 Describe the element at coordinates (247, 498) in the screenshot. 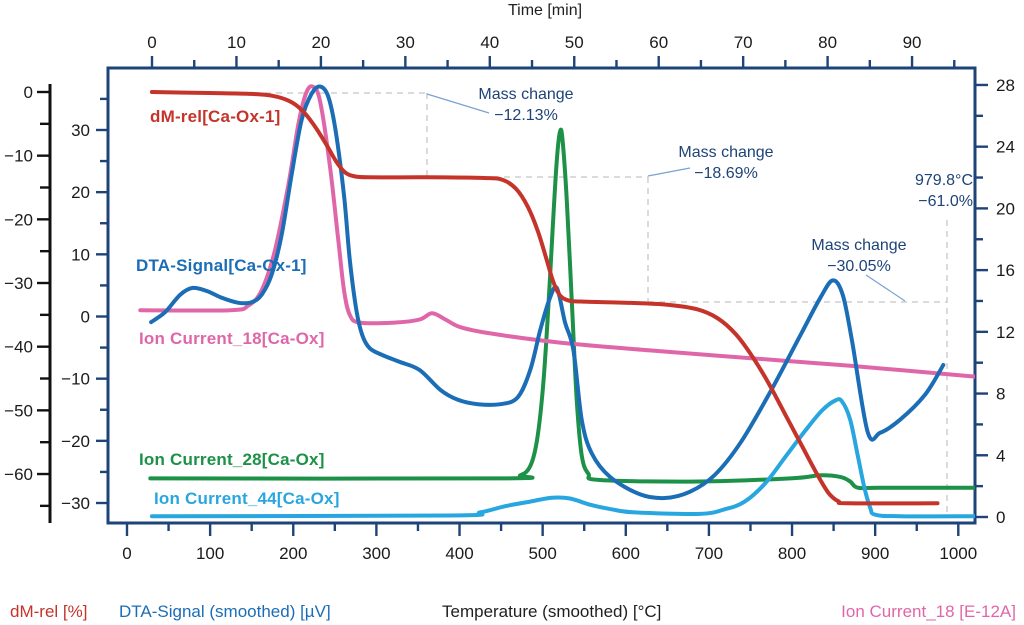

I see `curve-label-ion44: Ion Current_44[Ca-Ox]` at that location.